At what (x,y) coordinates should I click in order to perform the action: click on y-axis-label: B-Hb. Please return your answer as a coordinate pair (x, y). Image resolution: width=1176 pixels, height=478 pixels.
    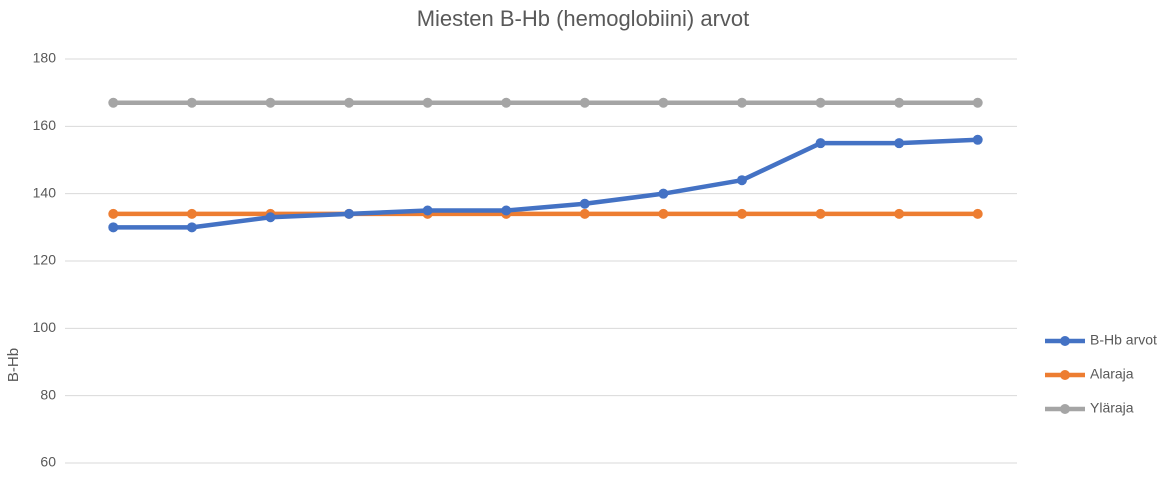
    Looking at the image, I should click on (13, 365).